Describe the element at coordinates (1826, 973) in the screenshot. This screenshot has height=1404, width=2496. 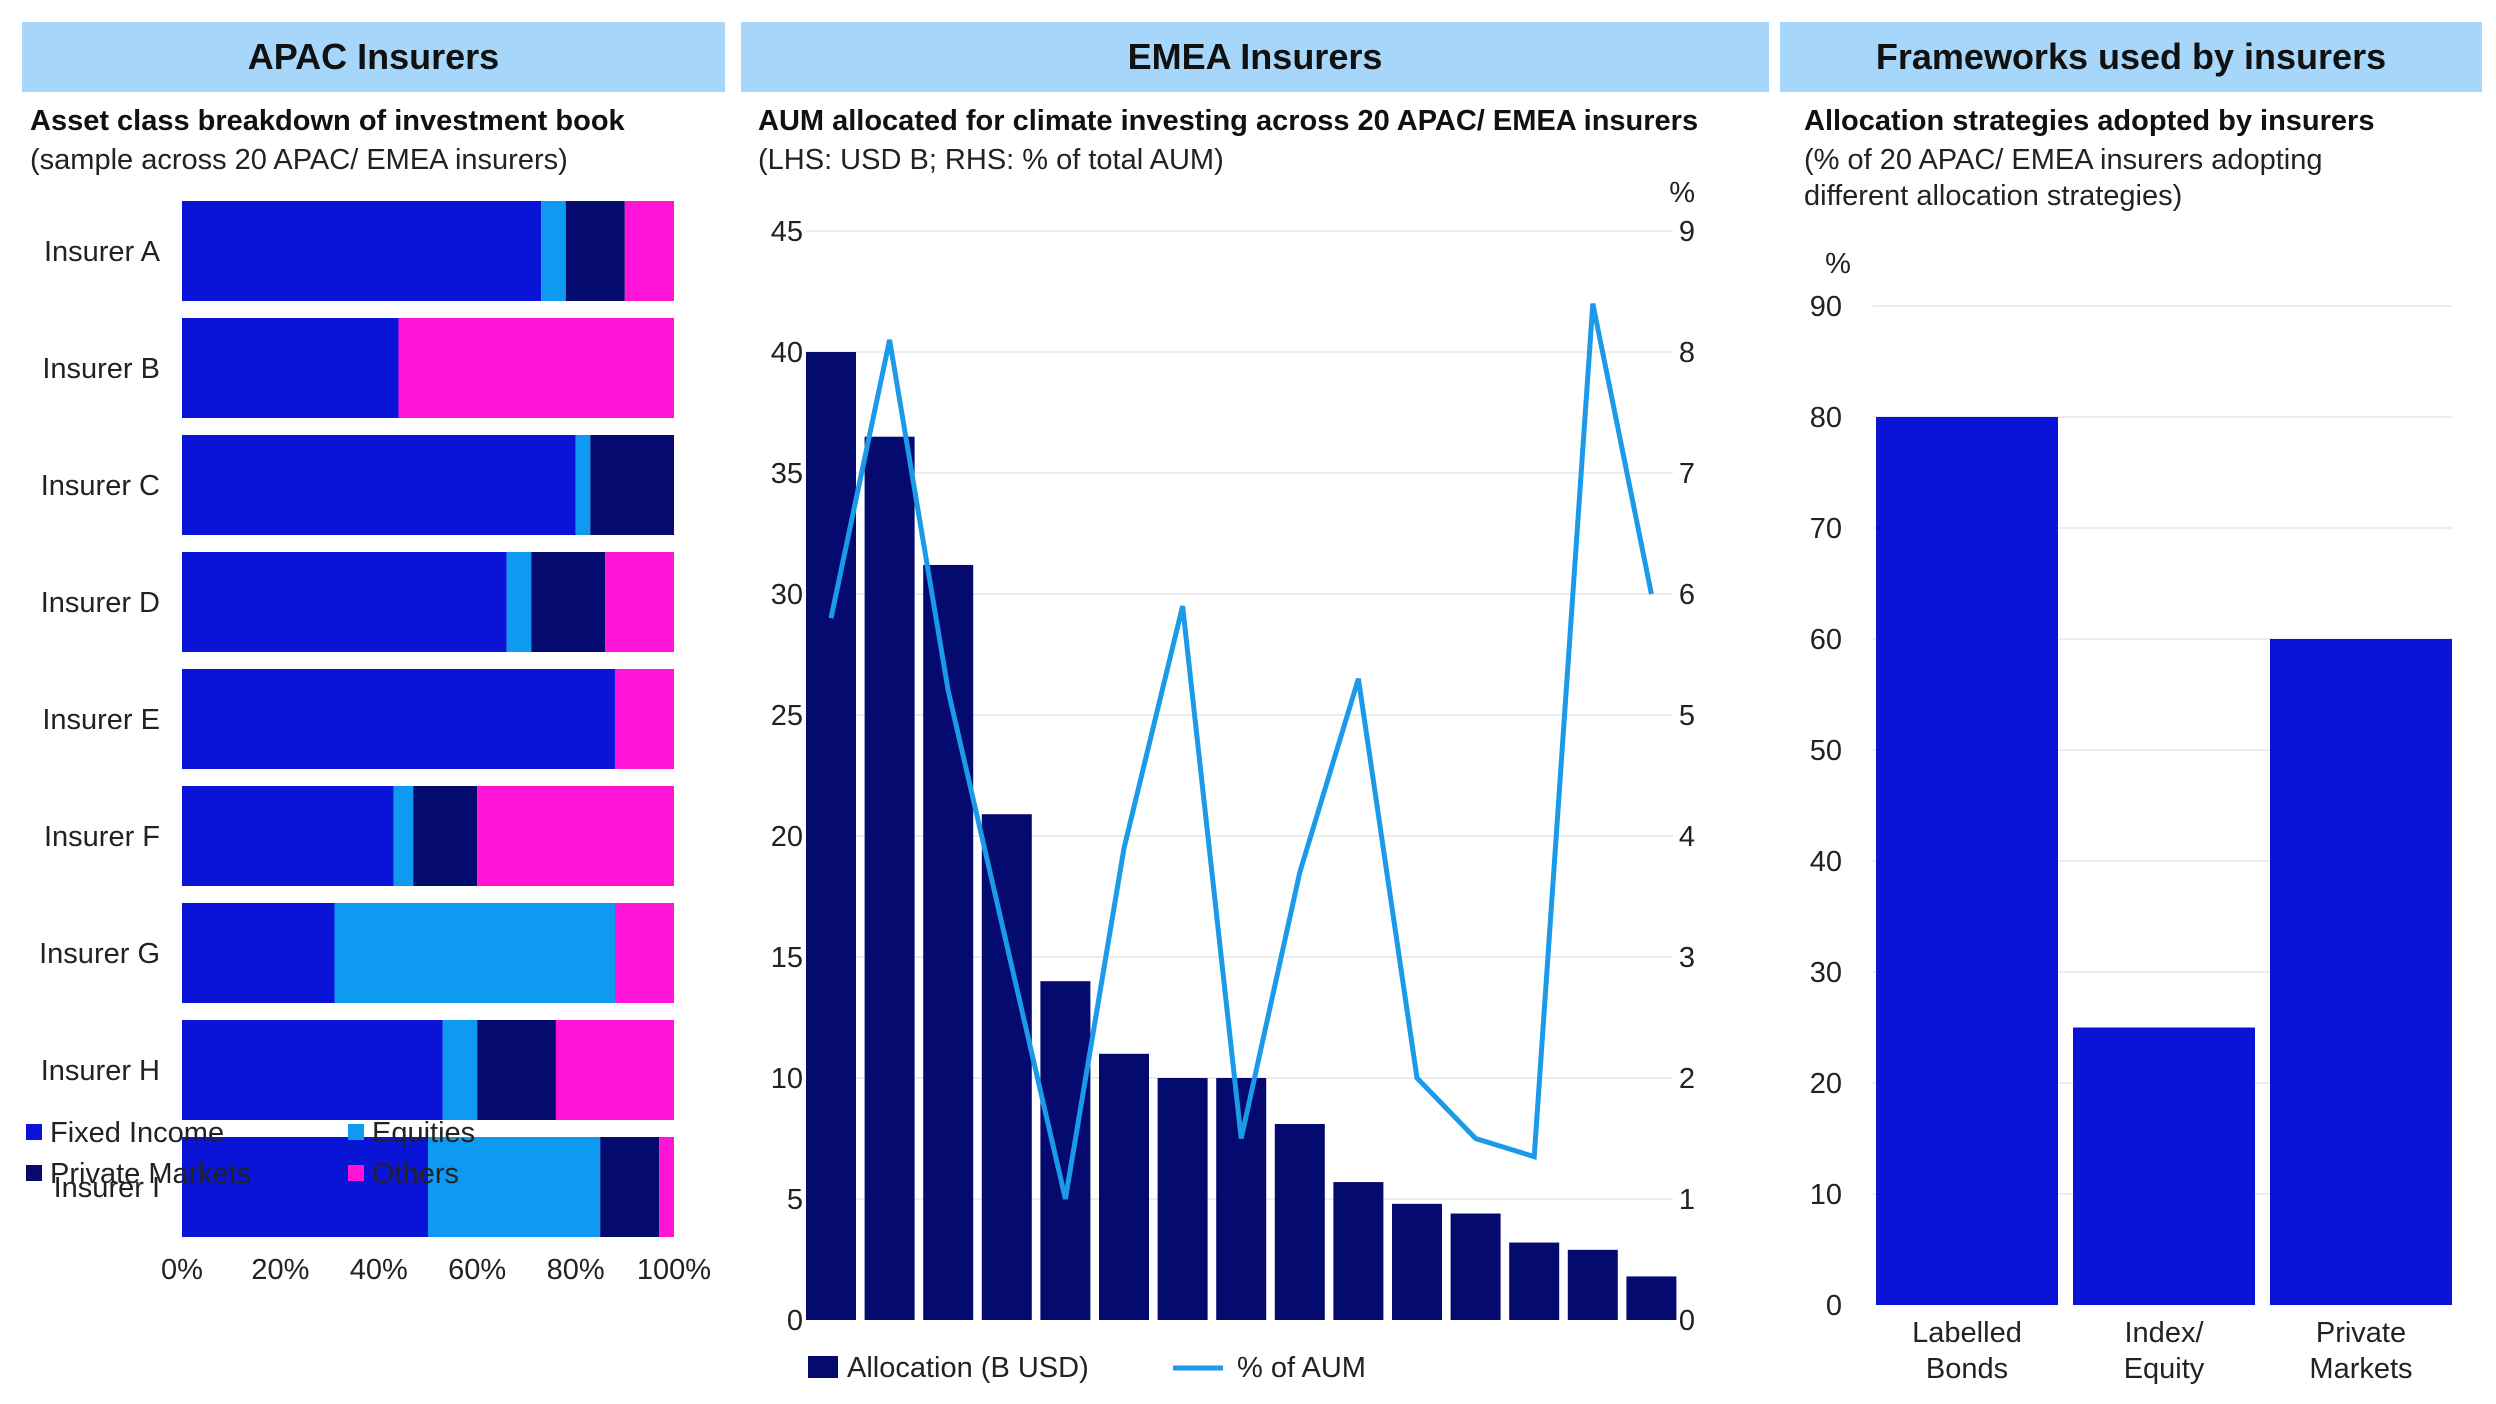
I see `y-tick-label: 30` at that location.